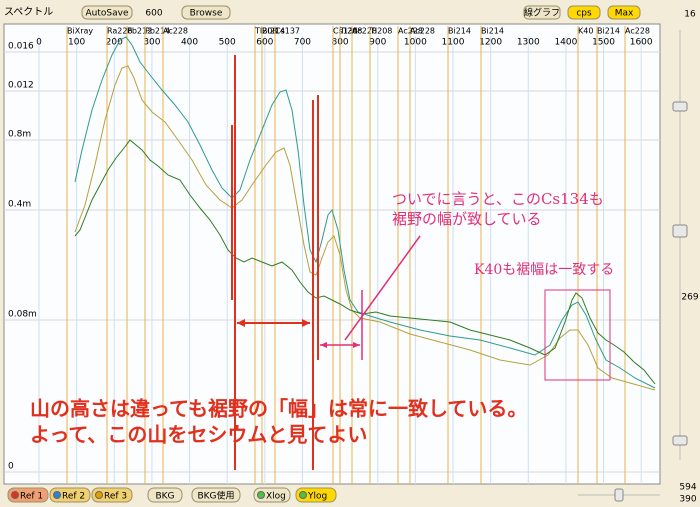 The image size is (700, 507). What do you see at coordinates (689, 298) in the screenshot?
I see `side-value: 269` at bounding box center [689, 298].